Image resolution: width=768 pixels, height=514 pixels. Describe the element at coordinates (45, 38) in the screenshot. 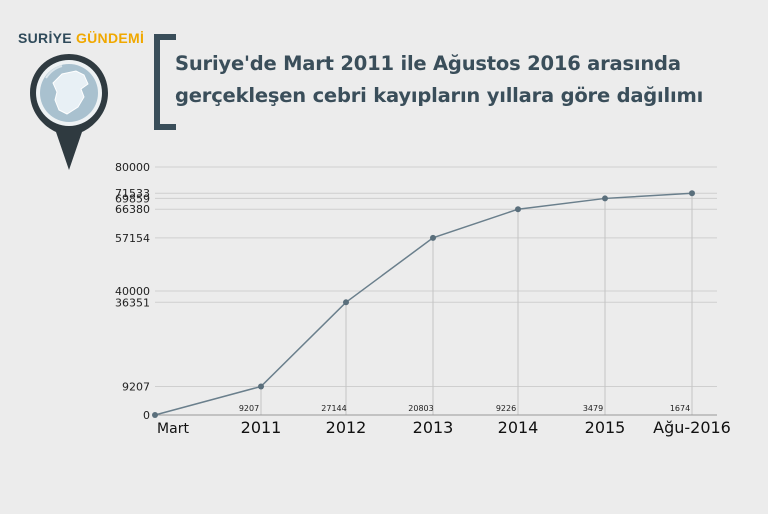

I see `brand-name-part1: SURİYE` at that location.